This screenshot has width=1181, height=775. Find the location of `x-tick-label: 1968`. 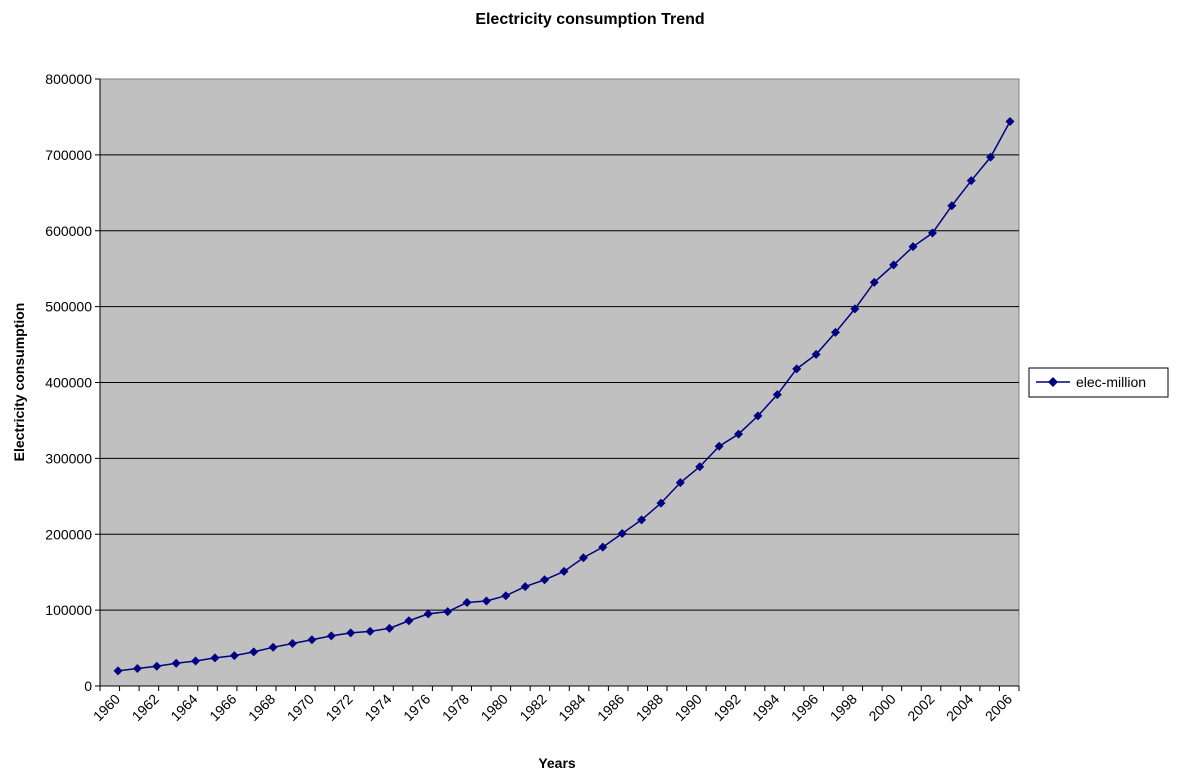

x-tick-label: 1968 is located at coordinates (261, 707).